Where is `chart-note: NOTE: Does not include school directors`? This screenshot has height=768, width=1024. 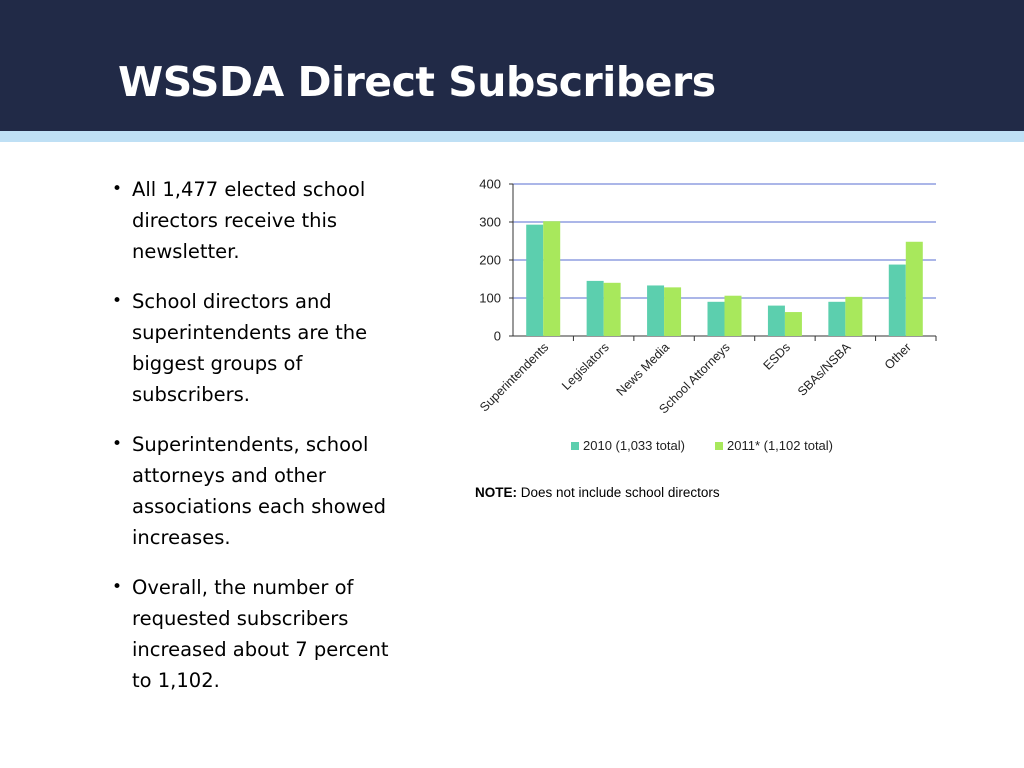 chart-note: NOTE: Does not include school directors is located at coordinates (597, 492).